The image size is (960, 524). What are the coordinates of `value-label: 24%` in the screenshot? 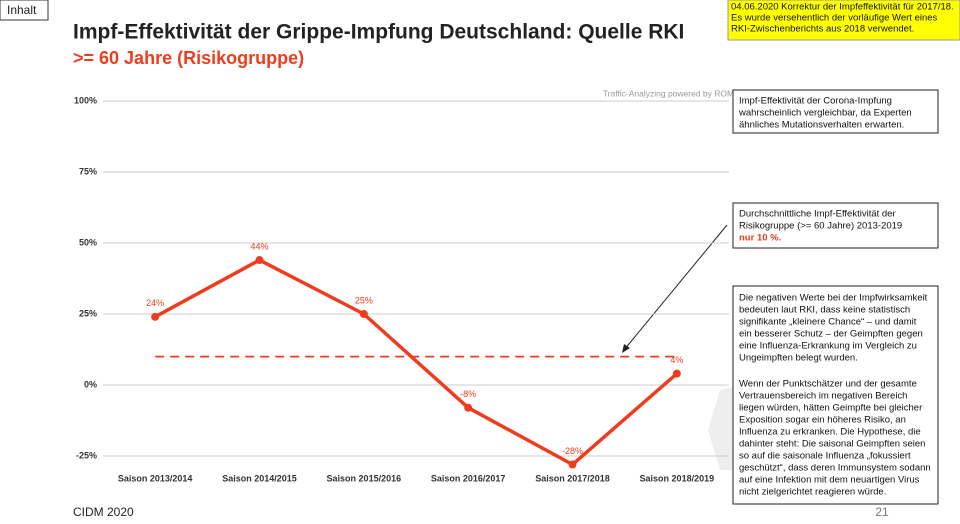 It's located at (155, 303).